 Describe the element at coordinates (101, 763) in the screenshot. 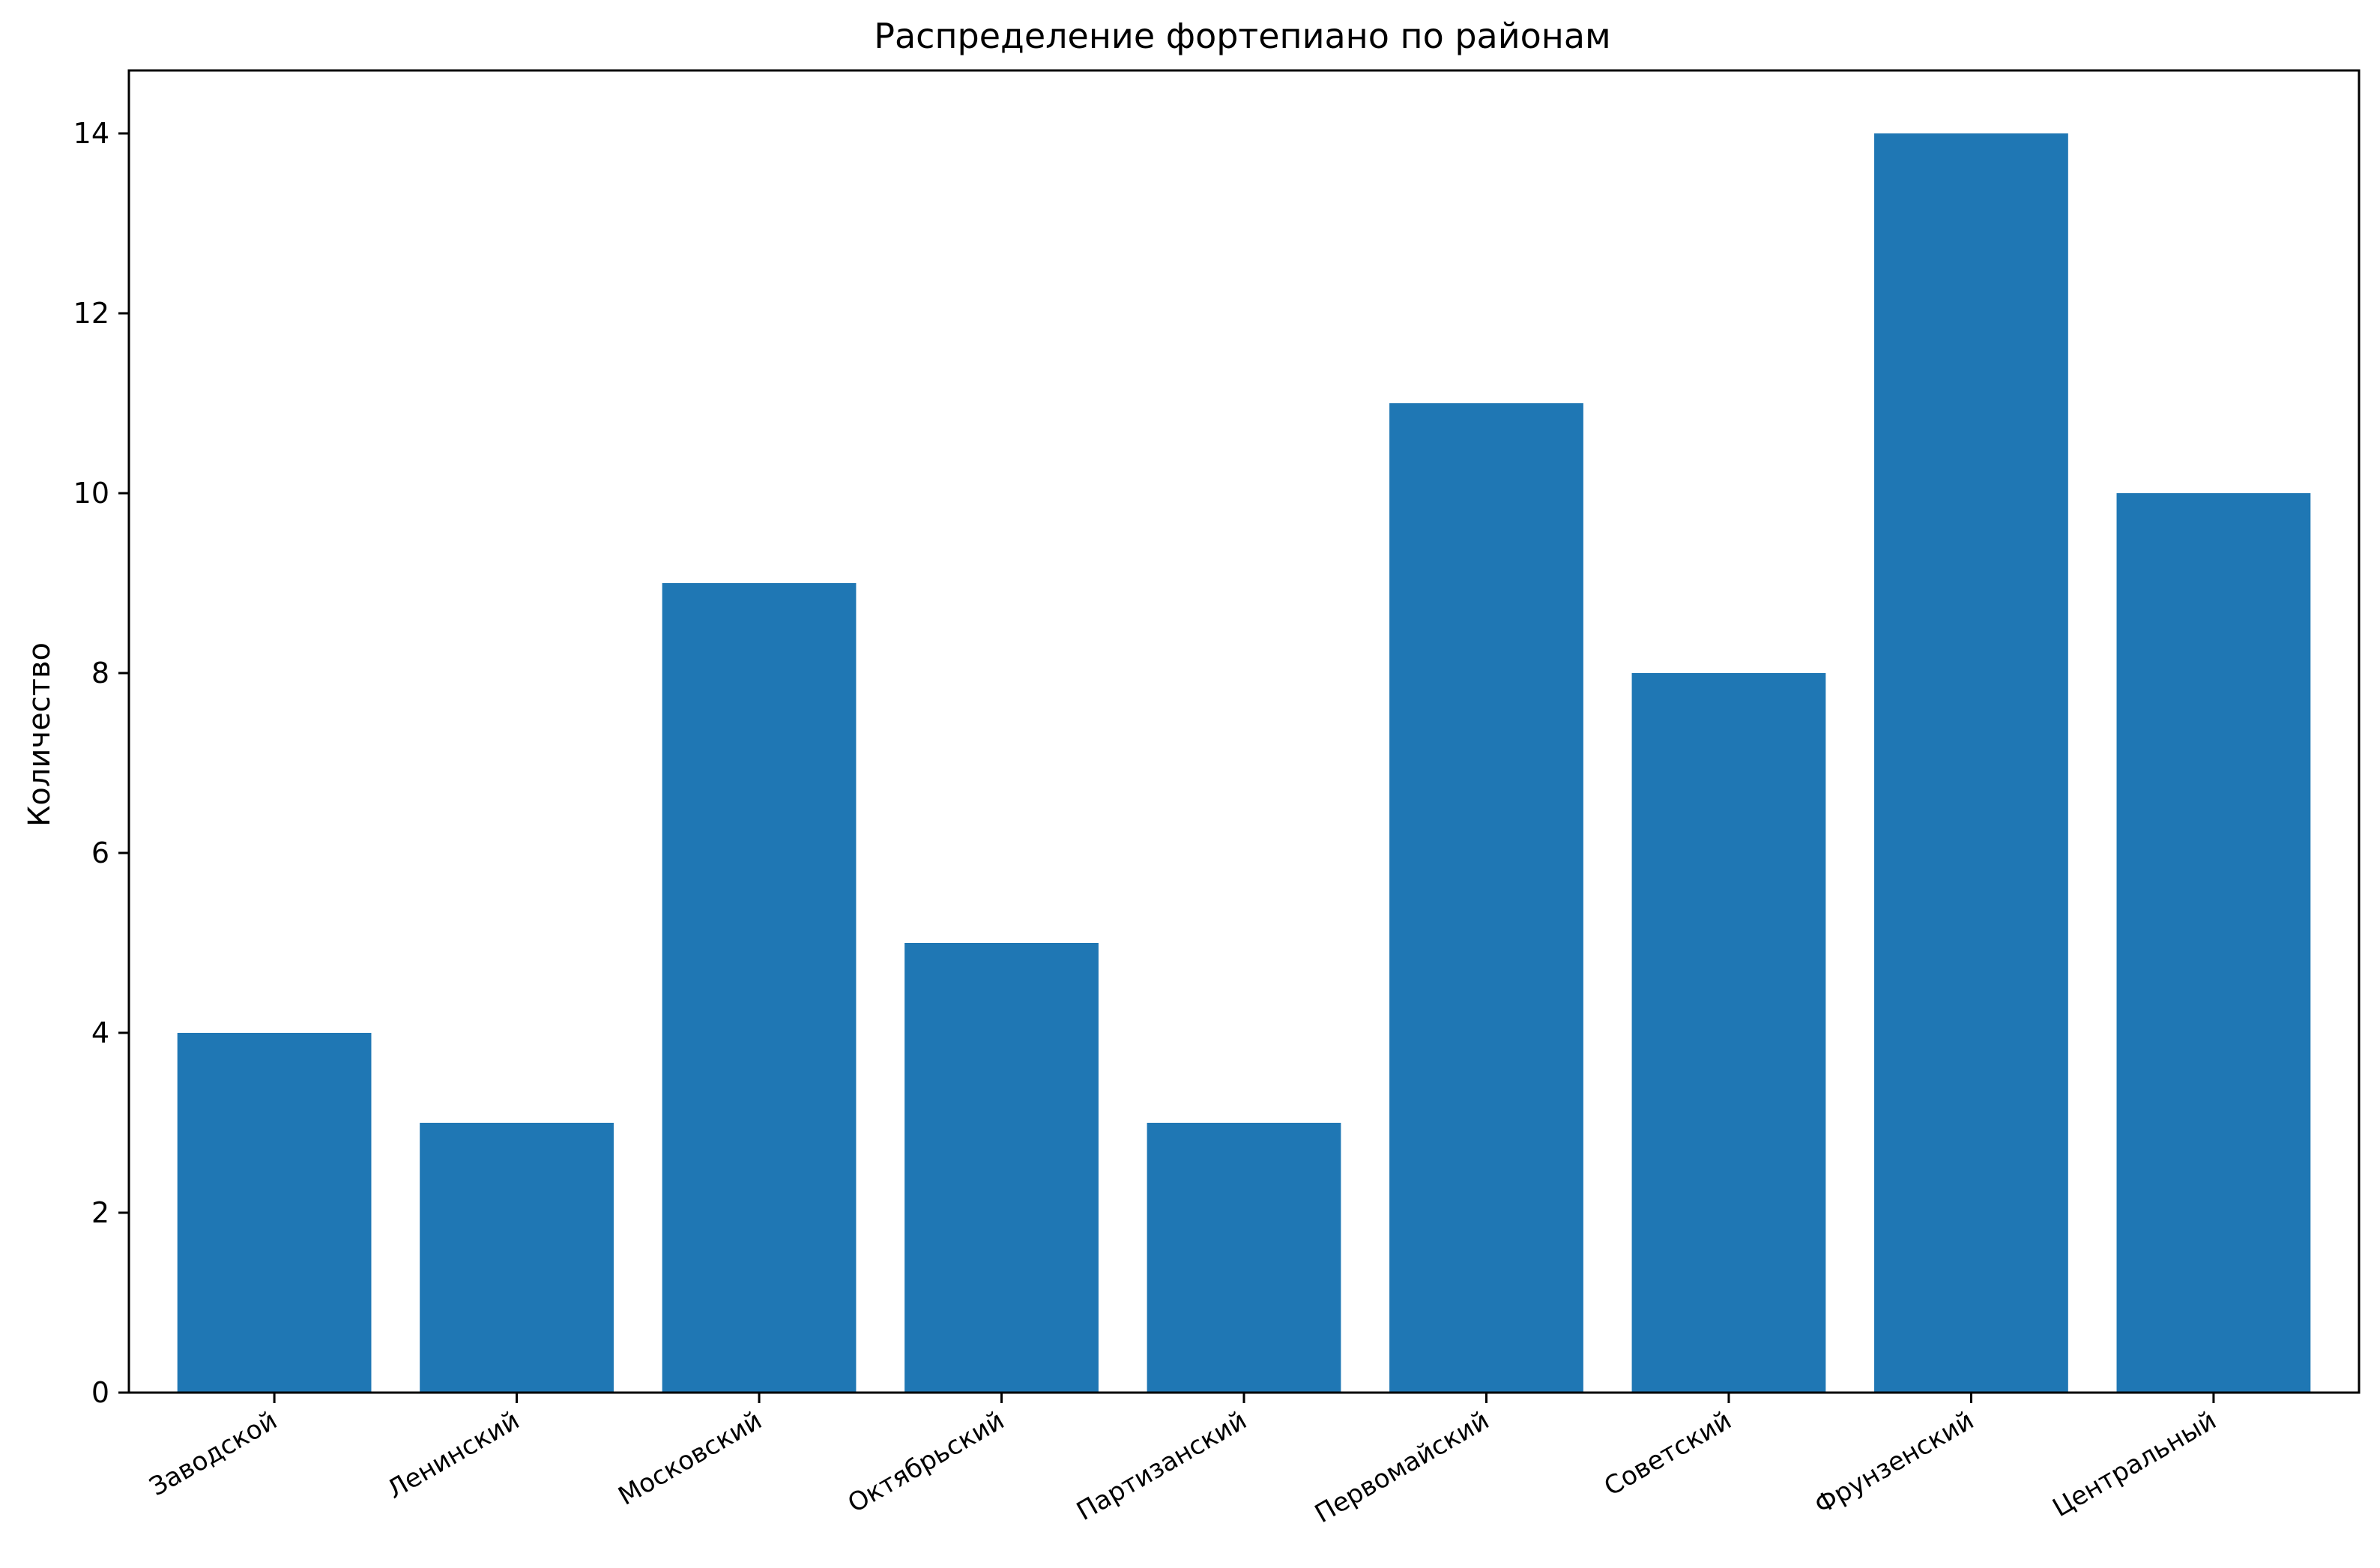

I see `y-axis: 0 2 4 6 8 10 12 14` at that location.